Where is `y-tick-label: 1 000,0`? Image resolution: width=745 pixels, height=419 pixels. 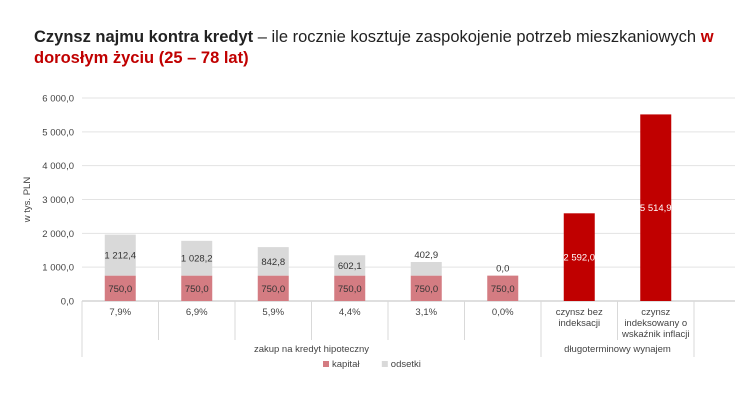 y-tick-label: 1 000,0 is located at coordinates (58, 268).